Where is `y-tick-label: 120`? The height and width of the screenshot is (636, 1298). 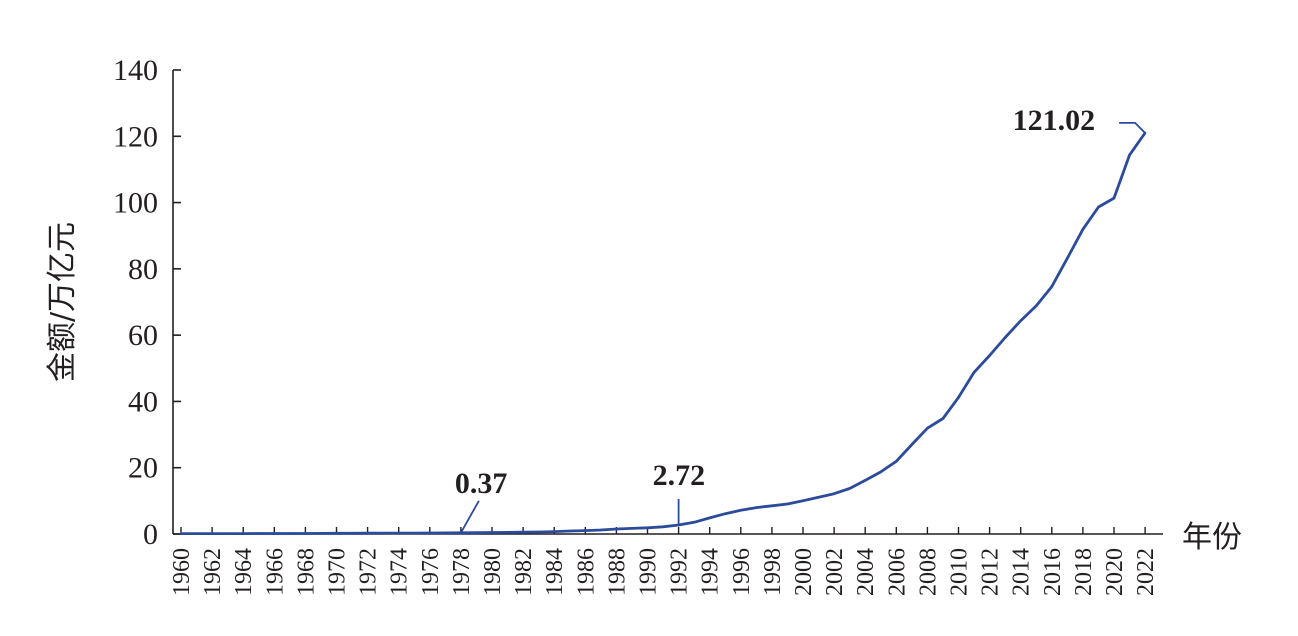 y-tick-label: 120 is located at coordinates (135, 136).